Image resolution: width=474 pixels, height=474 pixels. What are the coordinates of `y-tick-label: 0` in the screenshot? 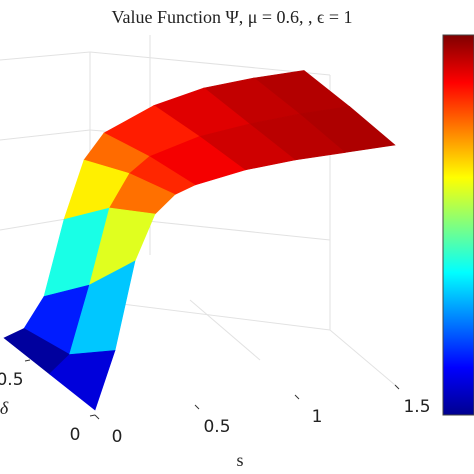 It's located at (75, 435).